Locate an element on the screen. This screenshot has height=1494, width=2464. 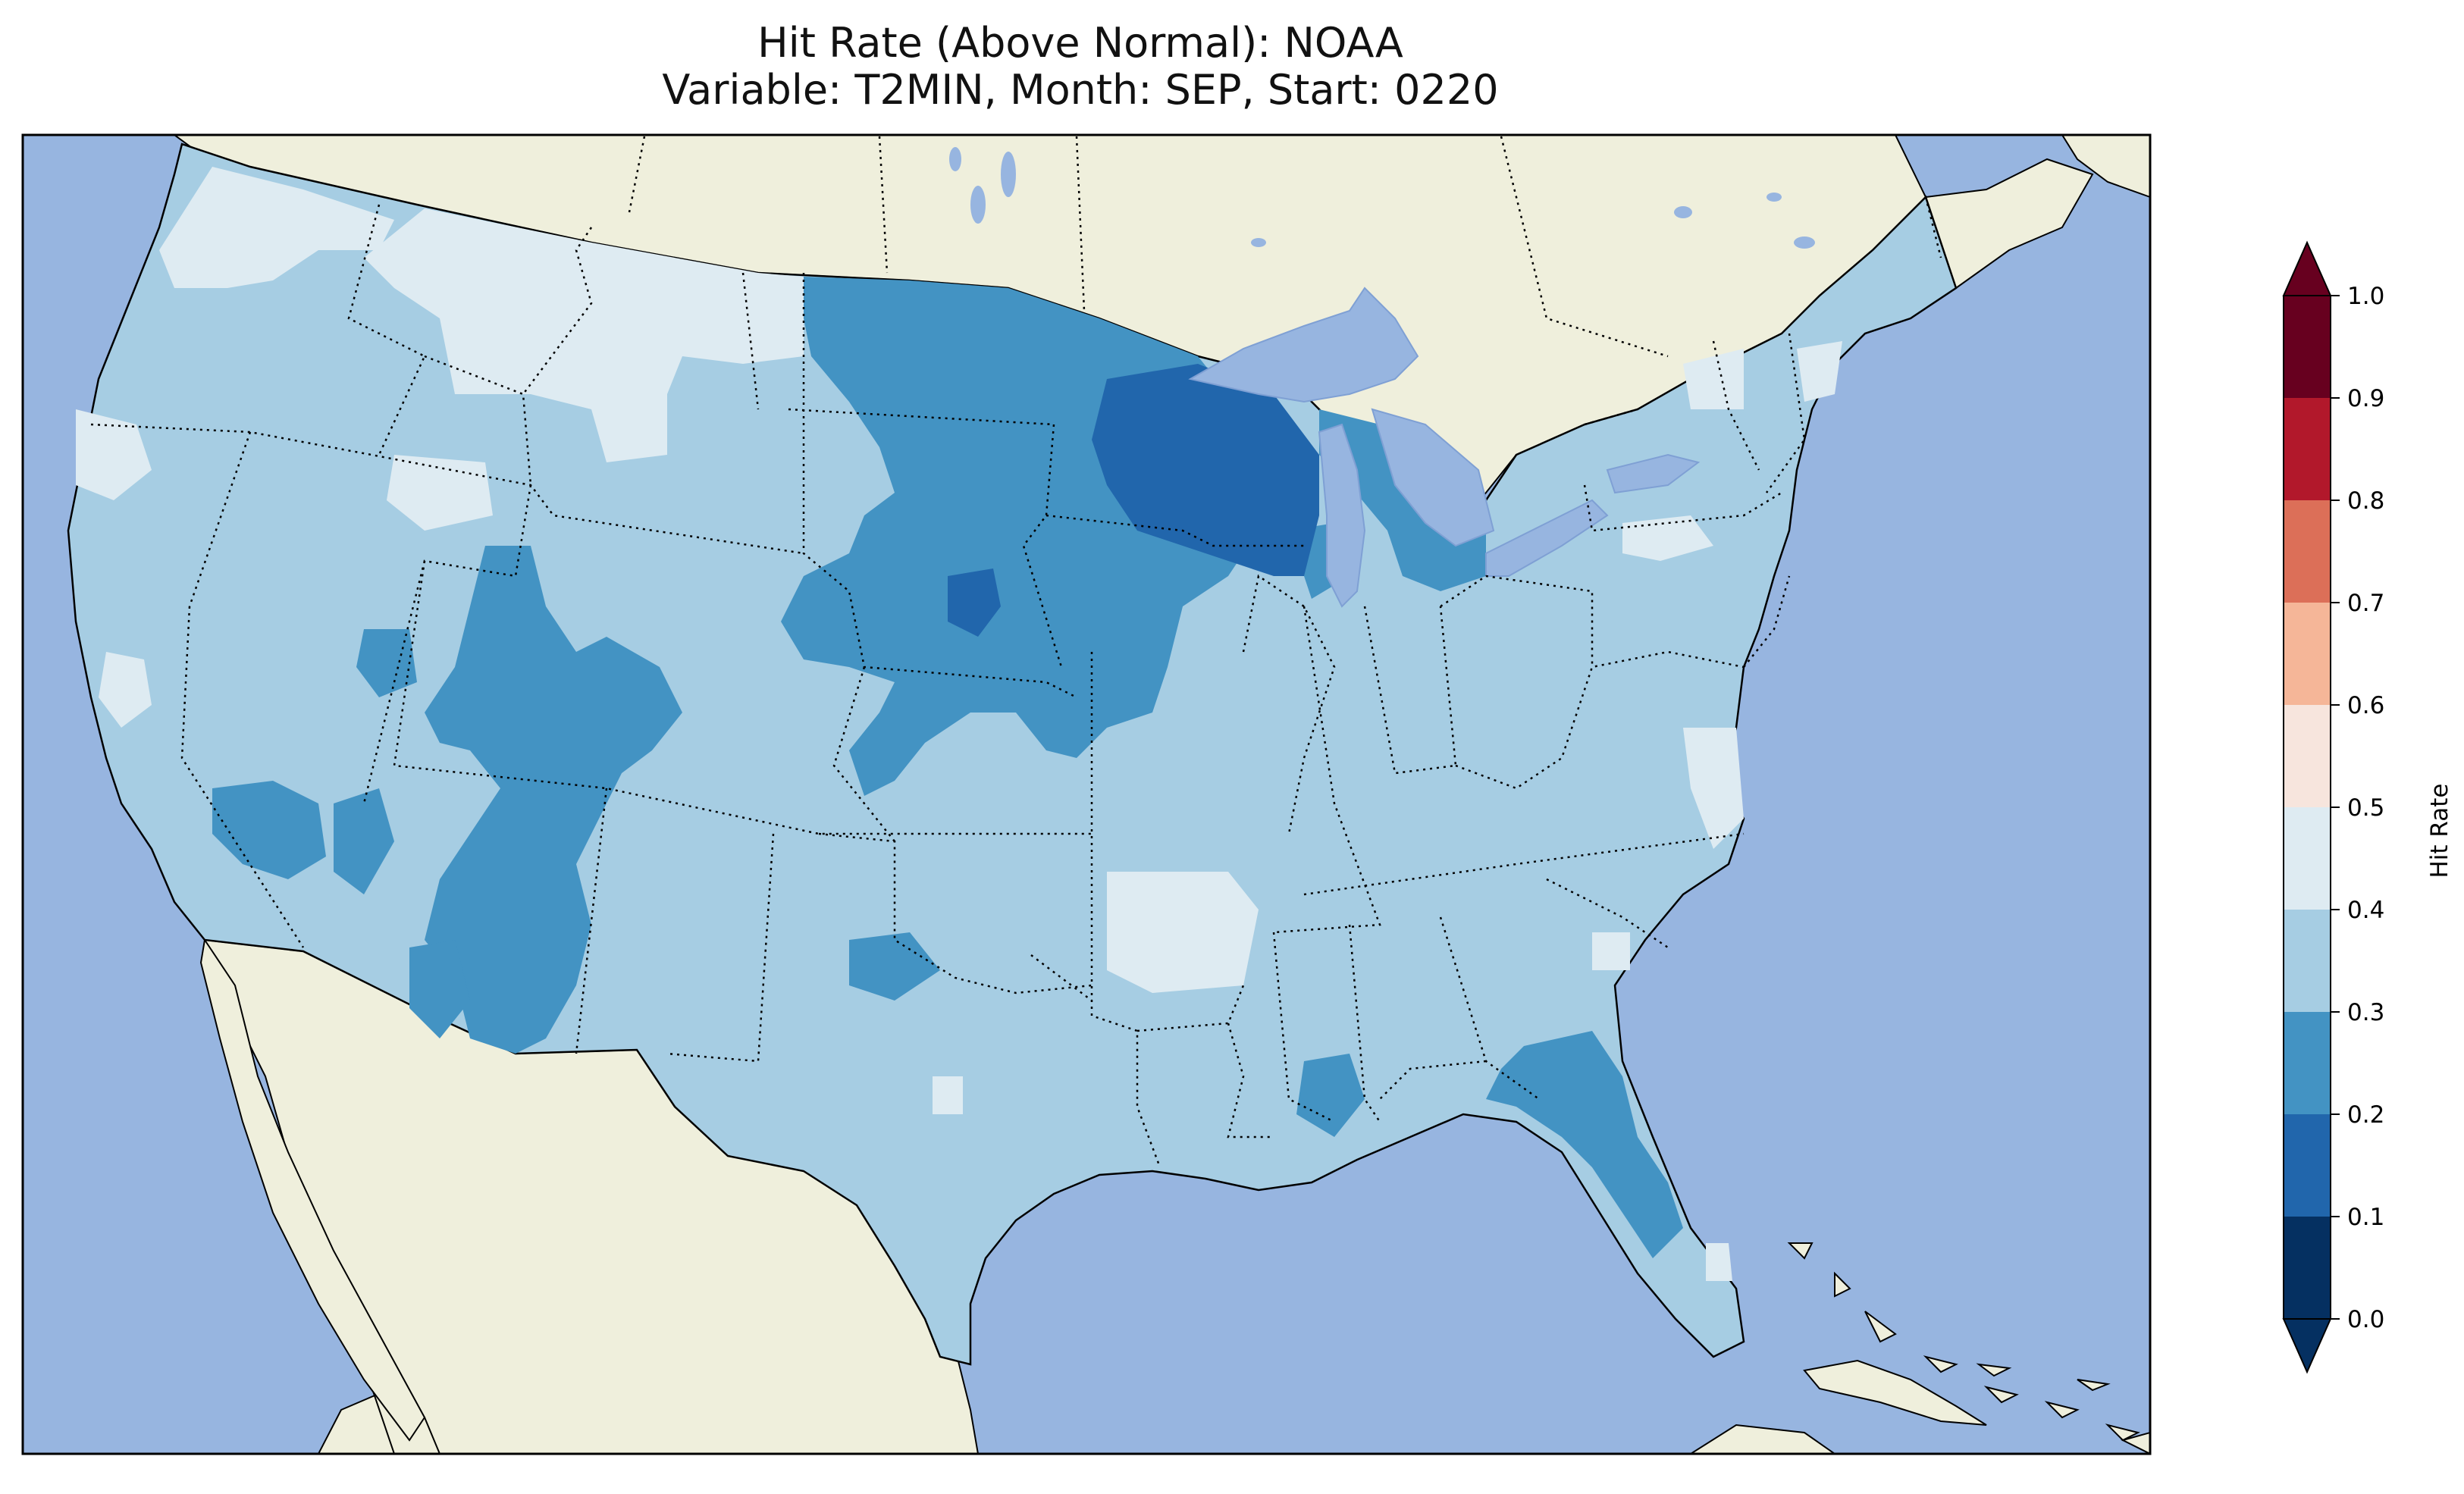
lake-ontario is located at coordinates (1654, 473).